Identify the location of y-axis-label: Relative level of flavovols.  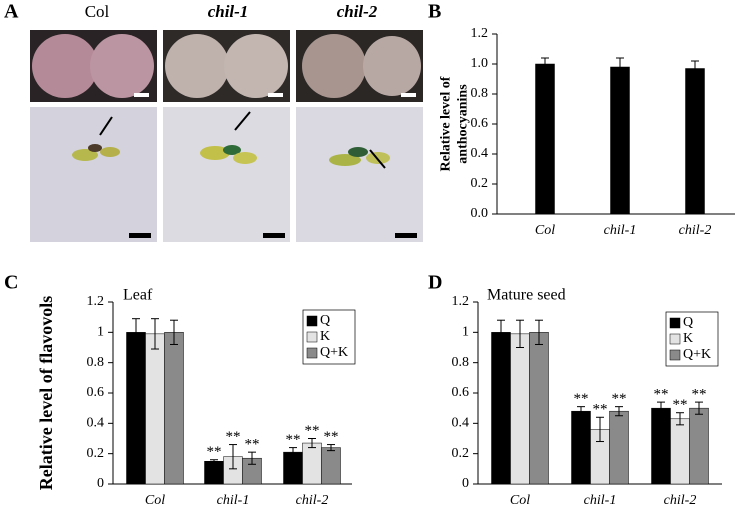
(46, 393).